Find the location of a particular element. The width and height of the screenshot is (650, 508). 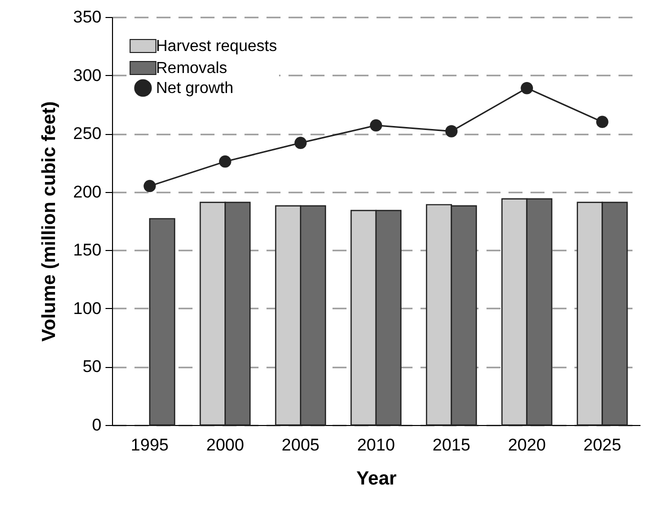

y-tick-label: 350 is located at coordinates (87, 17).